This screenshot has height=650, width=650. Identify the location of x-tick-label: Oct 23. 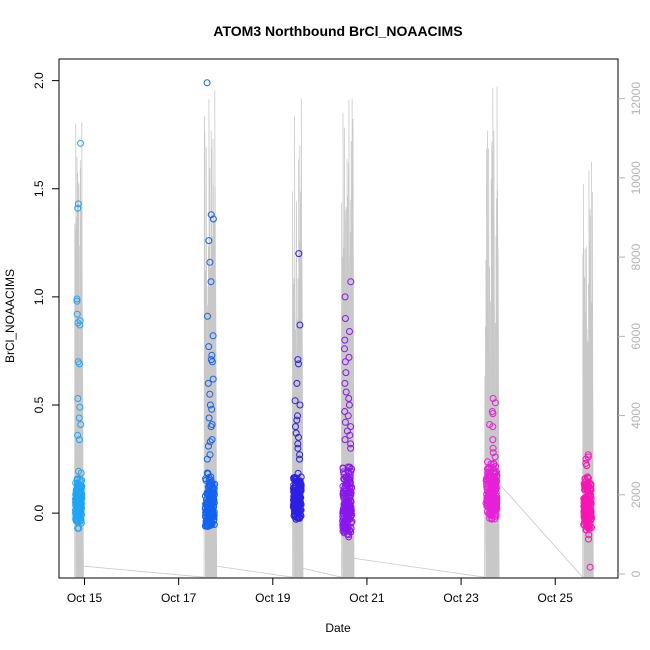
(461, 598).